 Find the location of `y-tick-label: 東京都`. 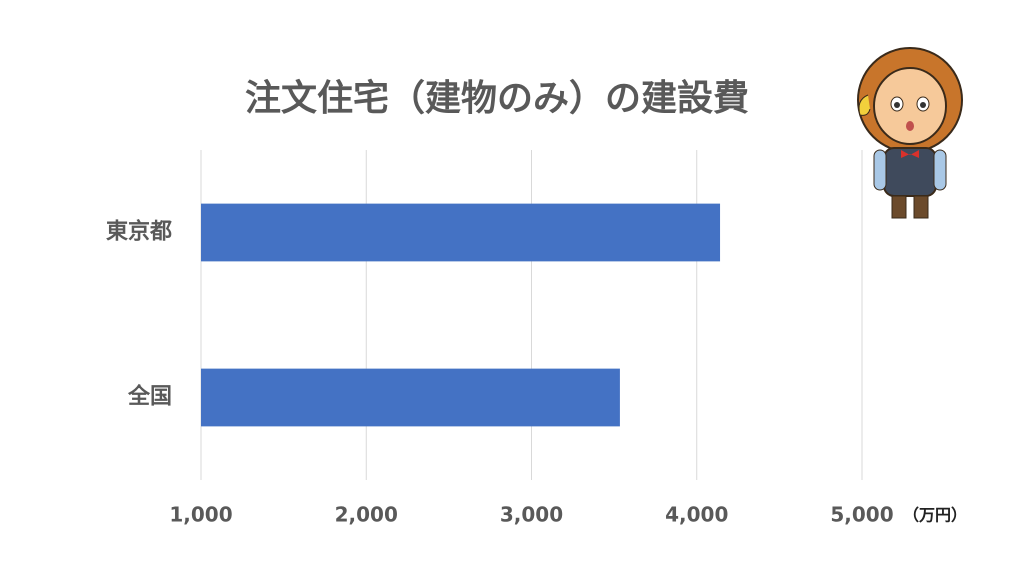

y-tick-label: 東京都 is located at coordinates (139, 232).